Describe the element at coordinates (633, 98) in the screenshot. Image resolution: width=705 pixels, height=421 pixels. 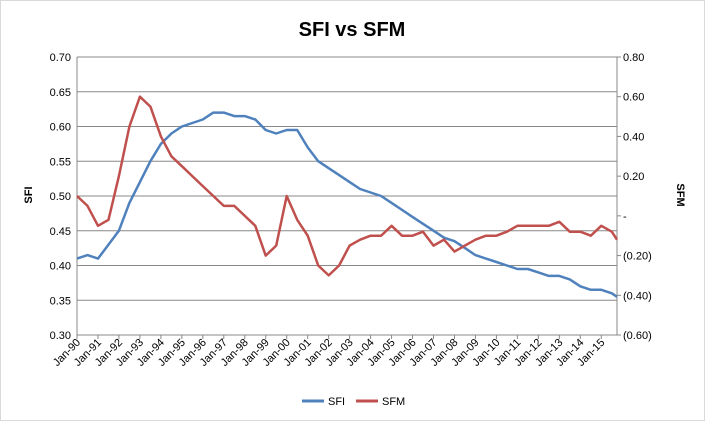
I see `right-tick-label: 0.60` at that location.